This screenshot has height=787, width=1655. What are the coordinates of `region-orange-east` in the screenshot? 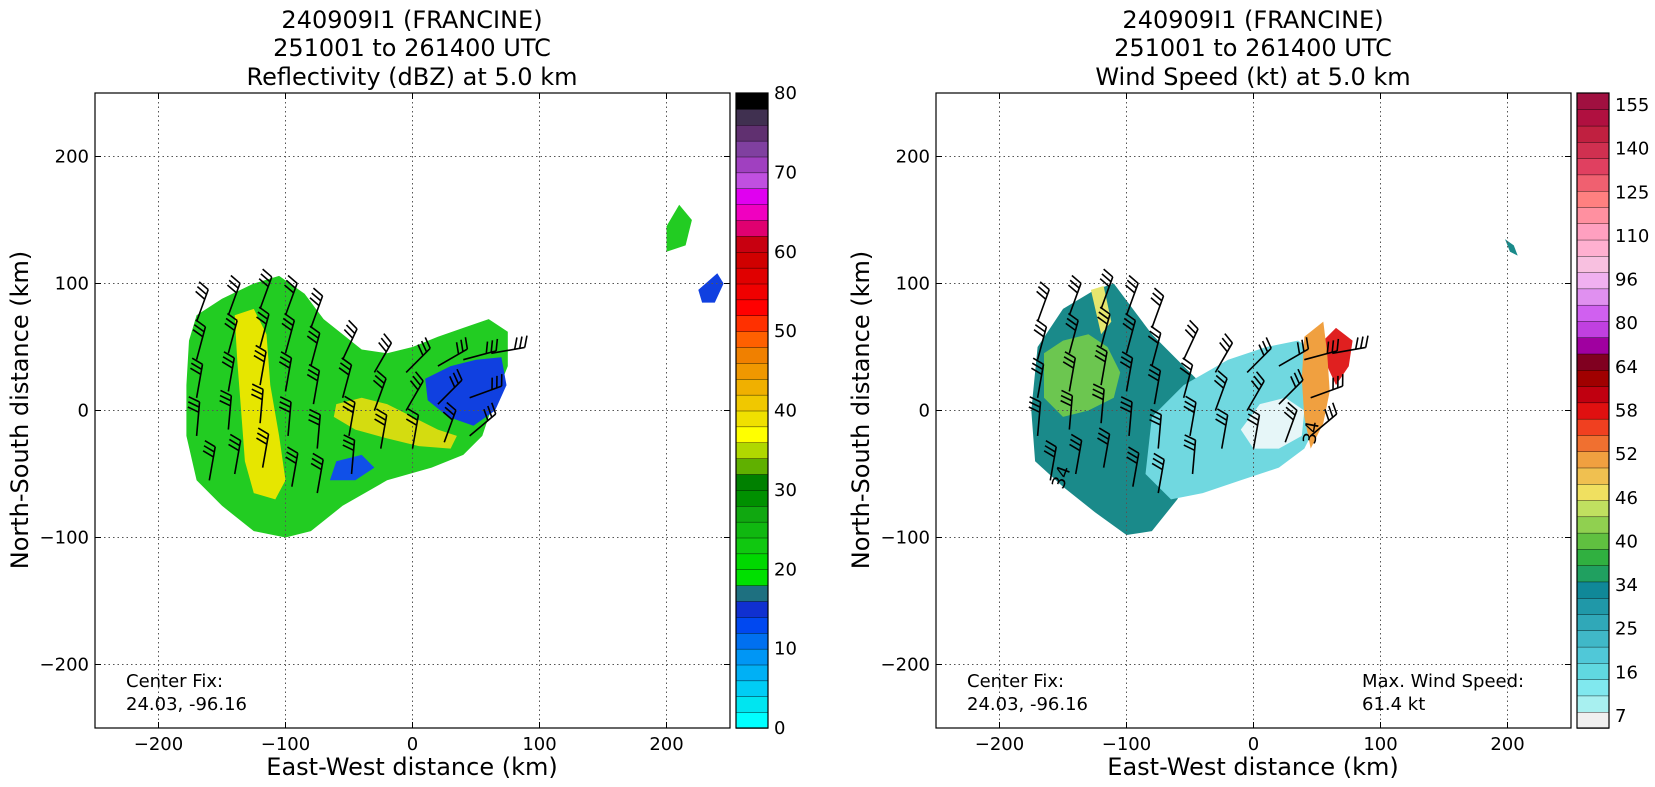 It's located at (1315, 385).